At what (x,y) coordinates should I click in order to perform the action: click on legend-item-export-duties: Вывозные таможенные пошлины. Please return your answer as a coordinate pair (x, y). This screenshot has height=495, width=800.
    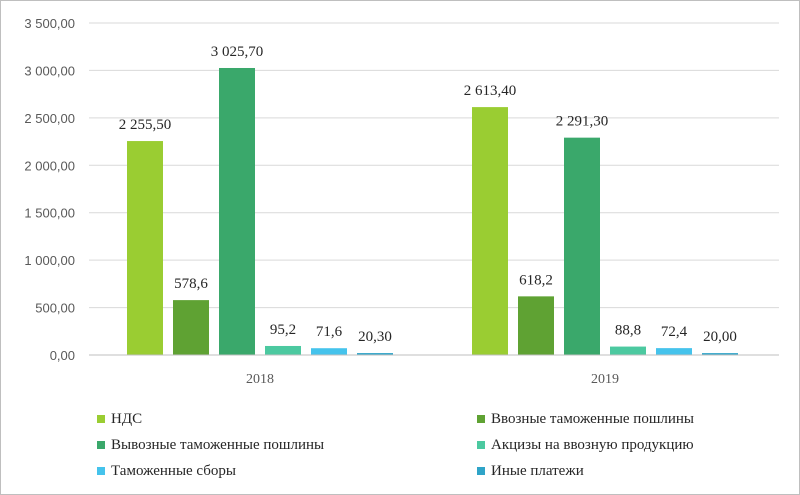
    Looking at the image, I should click on (287, 445).